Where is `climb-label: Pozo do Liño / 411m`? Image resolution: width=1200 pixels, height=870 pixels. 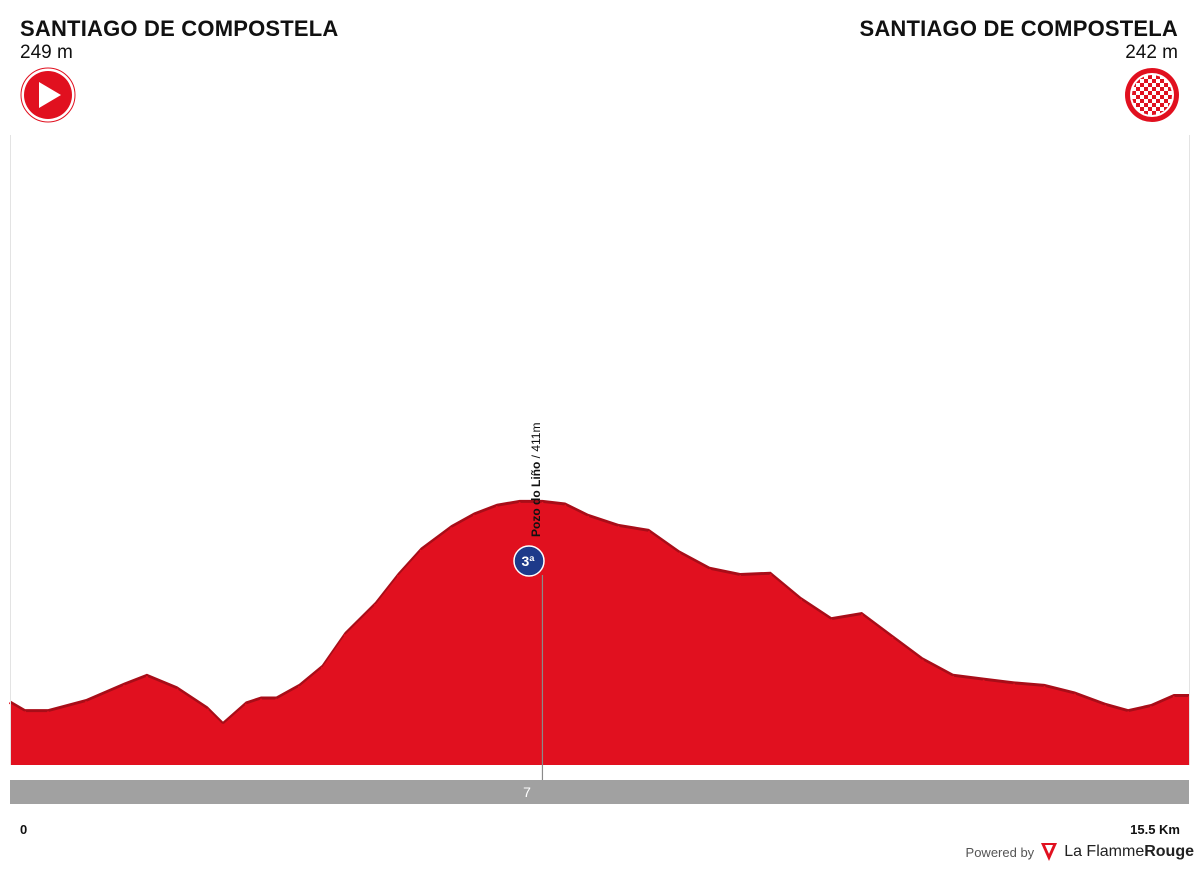 climb-label: Pozo do Liño / 411m is located at coordinates (536, 480).